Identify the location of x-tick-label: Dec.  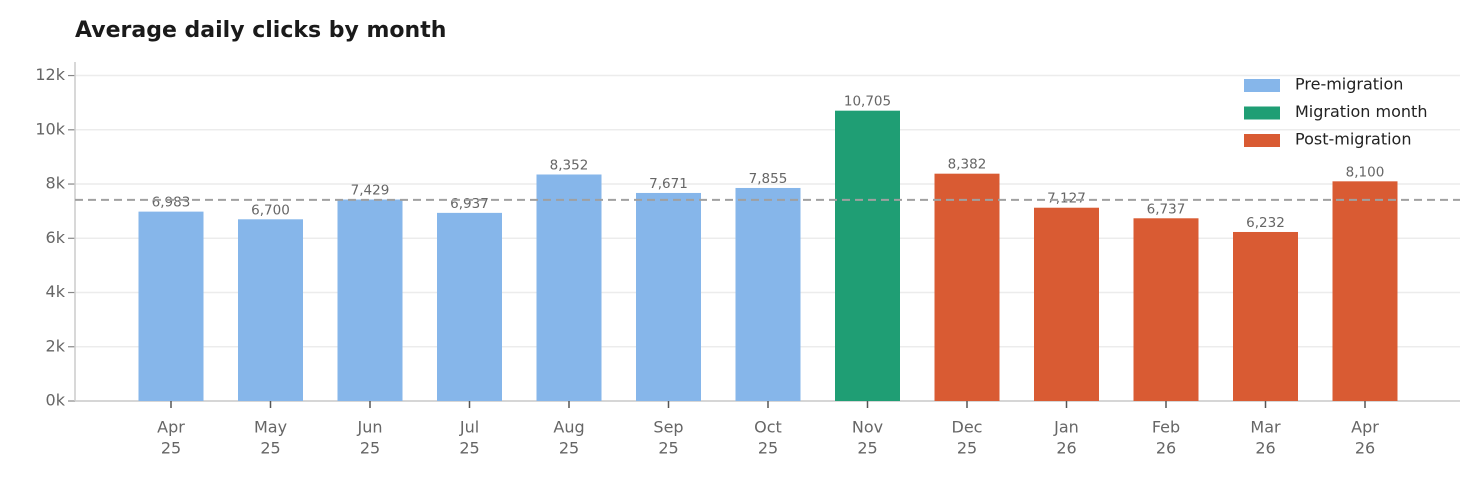
(967, 427).